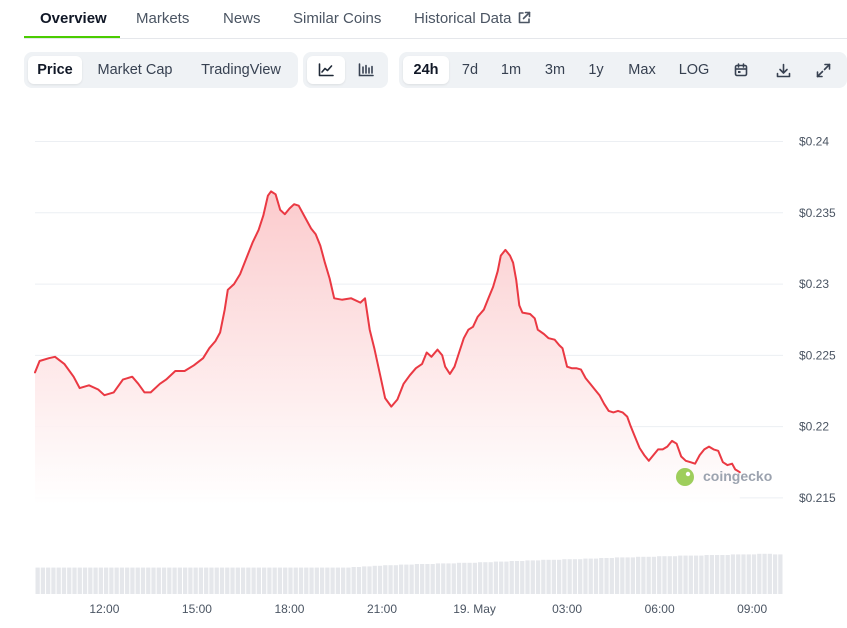 This screenshot has width=847, height=628. What do you see at coordinates (135, 70) in the screenshot?
I see `market-cap-button: Market Cap` at bounding box center [135, 70].